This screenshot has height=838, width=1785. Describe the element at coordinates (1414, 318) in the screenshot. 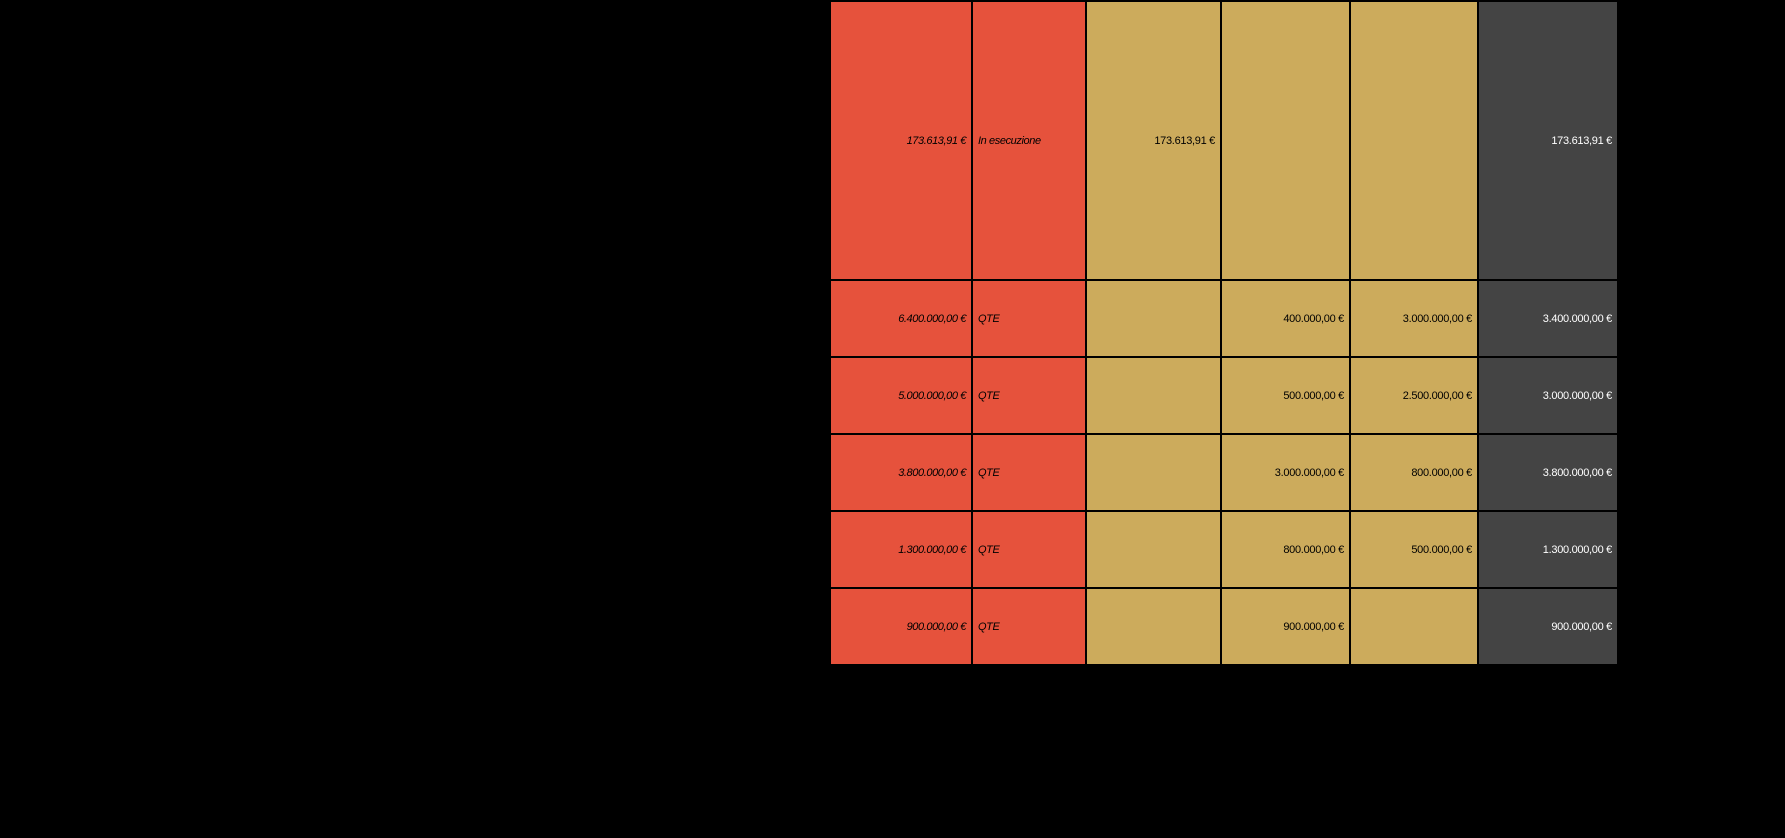

I see `year3-cell: 3.000.000,00 €` at that location.